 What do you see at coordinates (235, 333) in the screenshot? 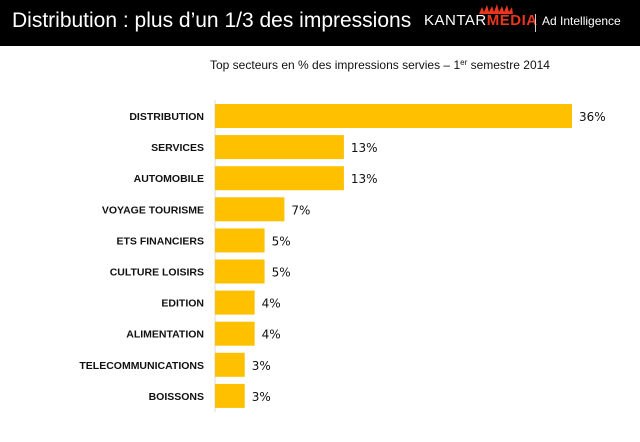
I see `bar-alimentation` at bounding box center [235, 333].